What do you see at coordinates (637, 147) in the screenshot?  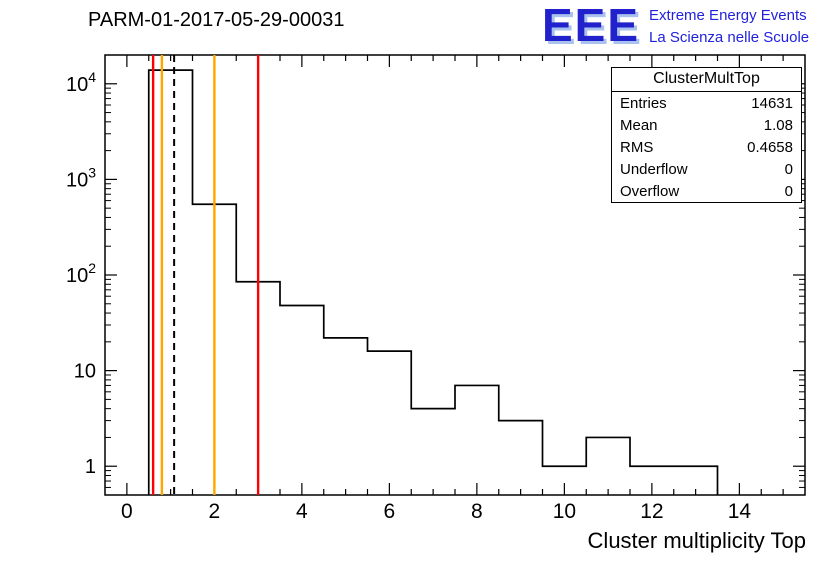 I see `stats-label: RMS` at bounding box center [637, 147].